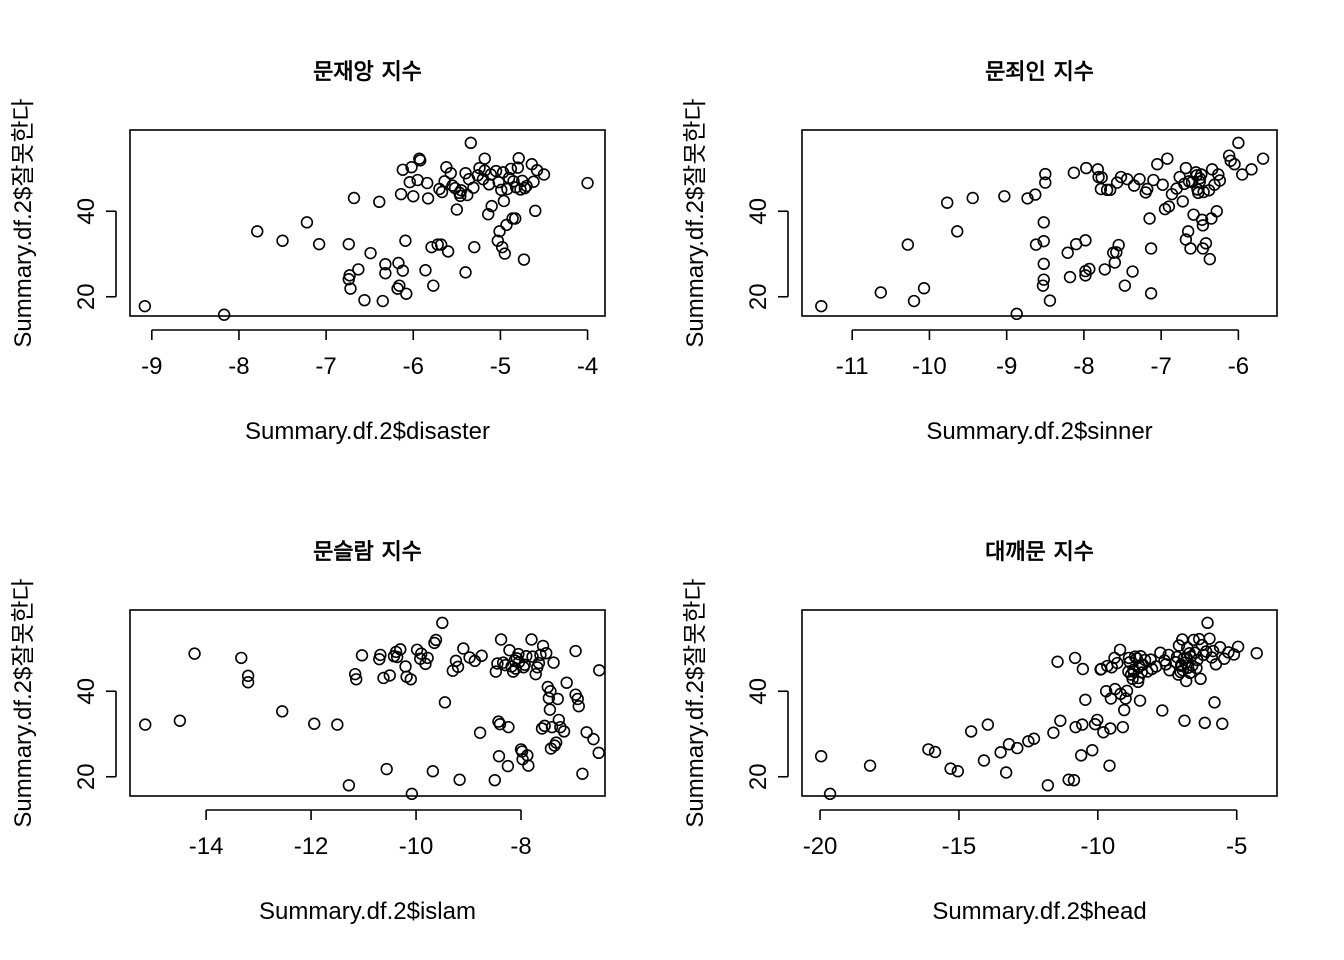 This screenshot has height=960, width=1344. What do you see at coordinates (758, 296) in the screenshot?
I see `y-tick-label: 20` at bounding box center [758, 296].